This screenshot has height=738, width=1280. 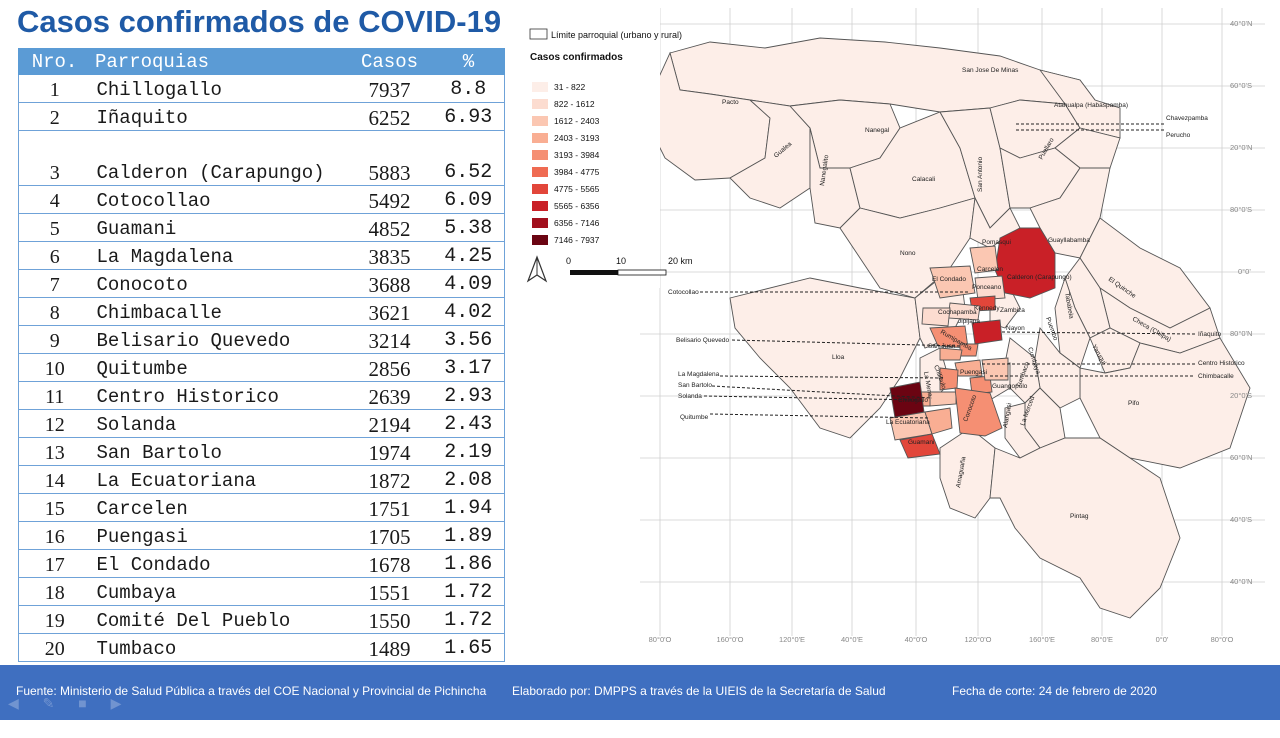 What do you see at coordinates (913, 400) in the screenshot?
I see `label-chillogallo: Chillogallo` at bounding box center [913, 400].